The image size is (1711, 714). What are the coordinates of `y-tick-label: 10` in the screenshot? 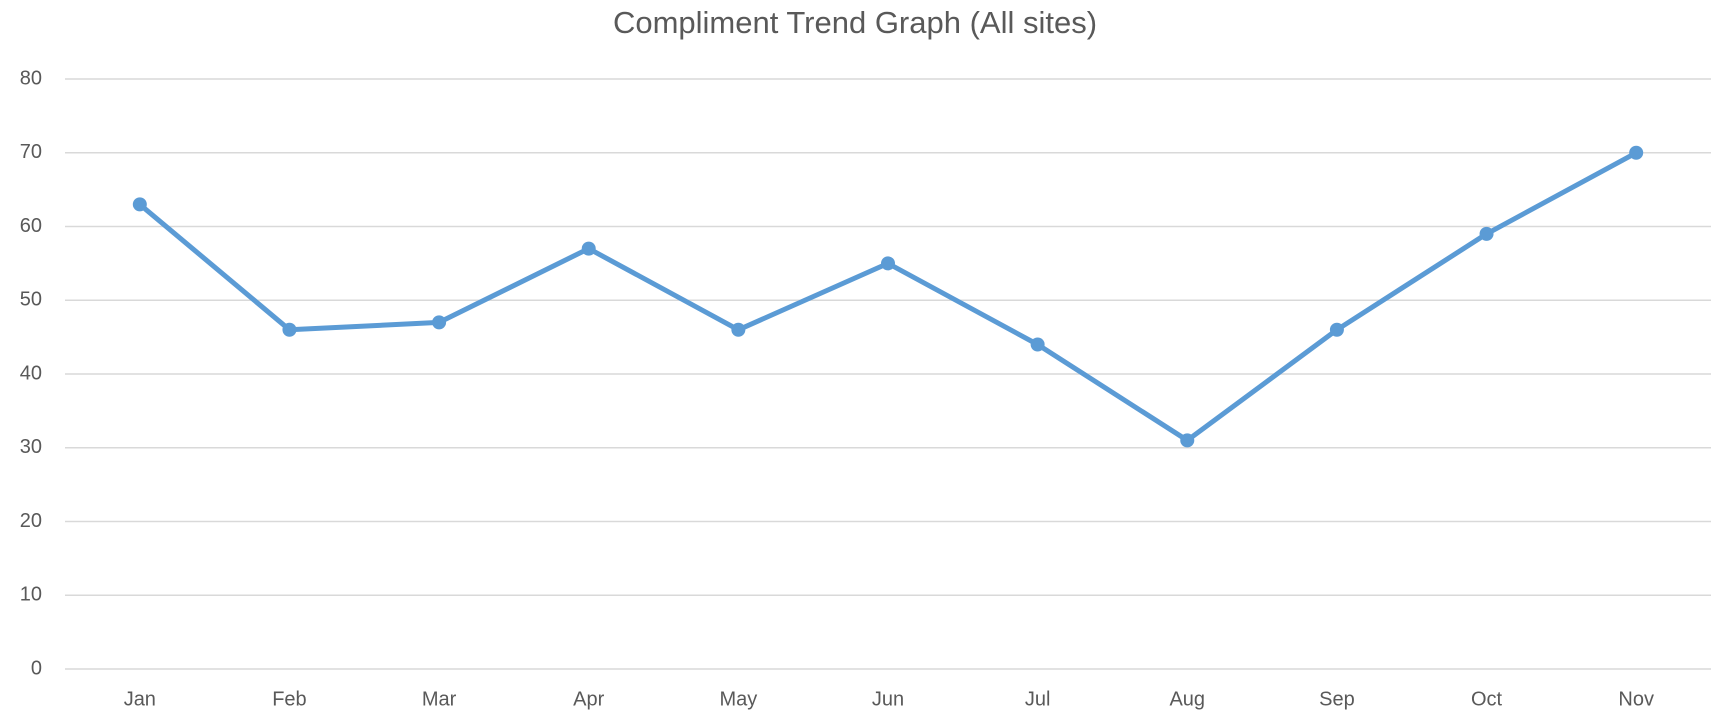 It's located at (31, 595).